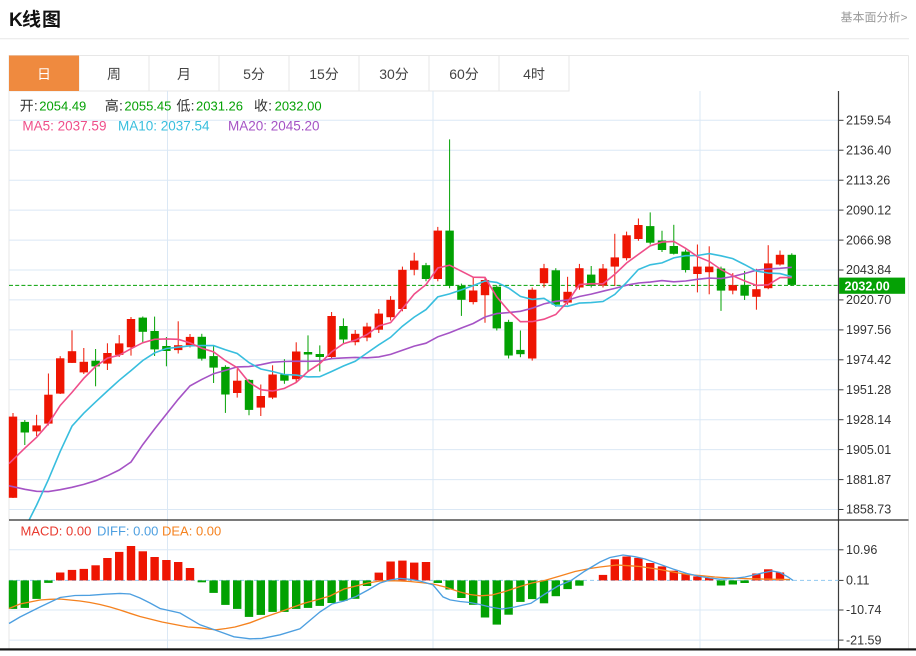  Describe the element at coordinates (274, 126) in the screenshot. I see `svg-text: MA20: 2045.20` at that location.